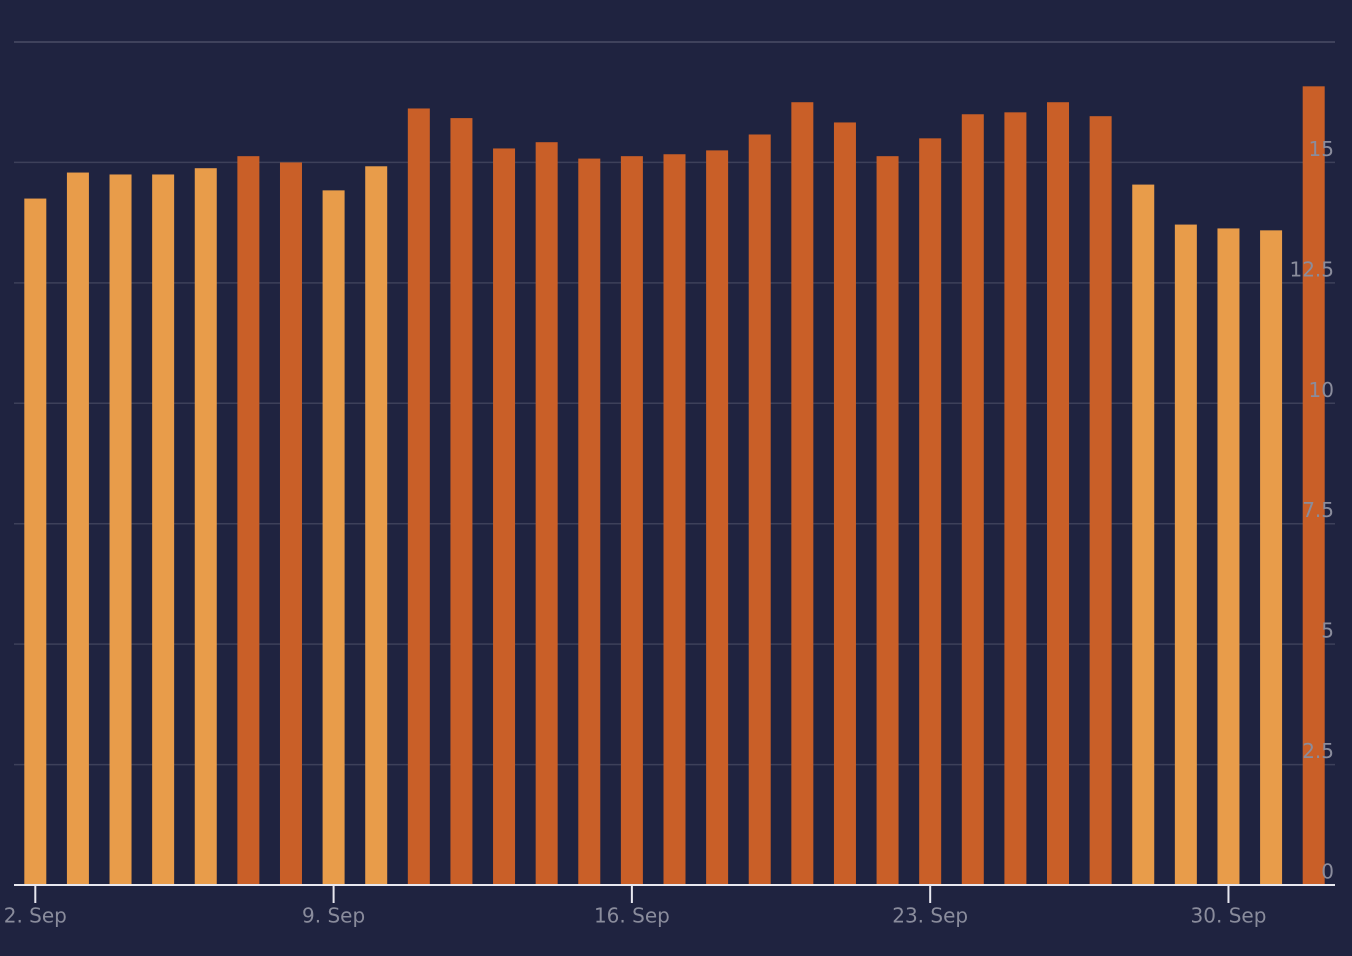 The image size is (1352, 956). What do you see at coordinates (632, 916) in the screenshot?
I see `x-tick-label: 16. Sep` at bounding box center [632, 916].